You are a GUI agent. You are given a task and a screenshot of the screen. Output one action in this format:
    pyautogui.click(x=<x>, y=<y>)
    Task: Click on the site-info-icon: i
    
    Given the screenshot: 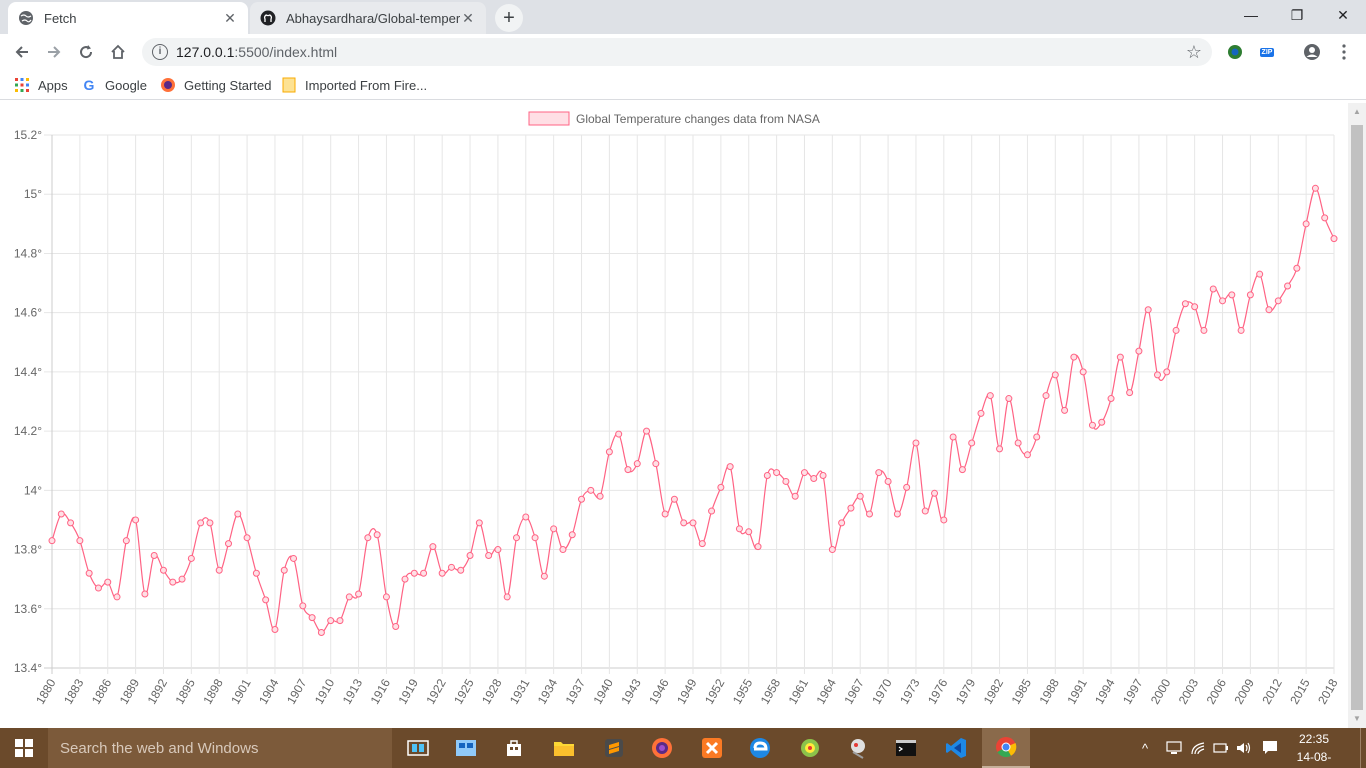 What is the action you would take?
    pyautogui.click(x=160, y=52)
    